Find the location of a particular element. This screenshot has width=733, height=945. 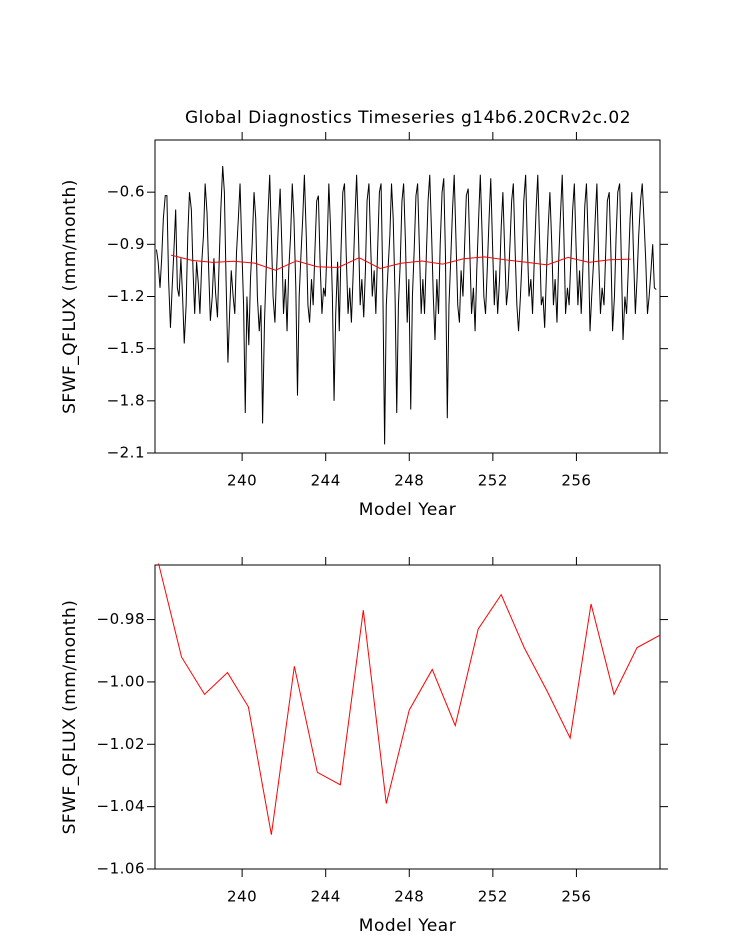

y-tick-label: −1.04 is located at coordinates (121, 806).